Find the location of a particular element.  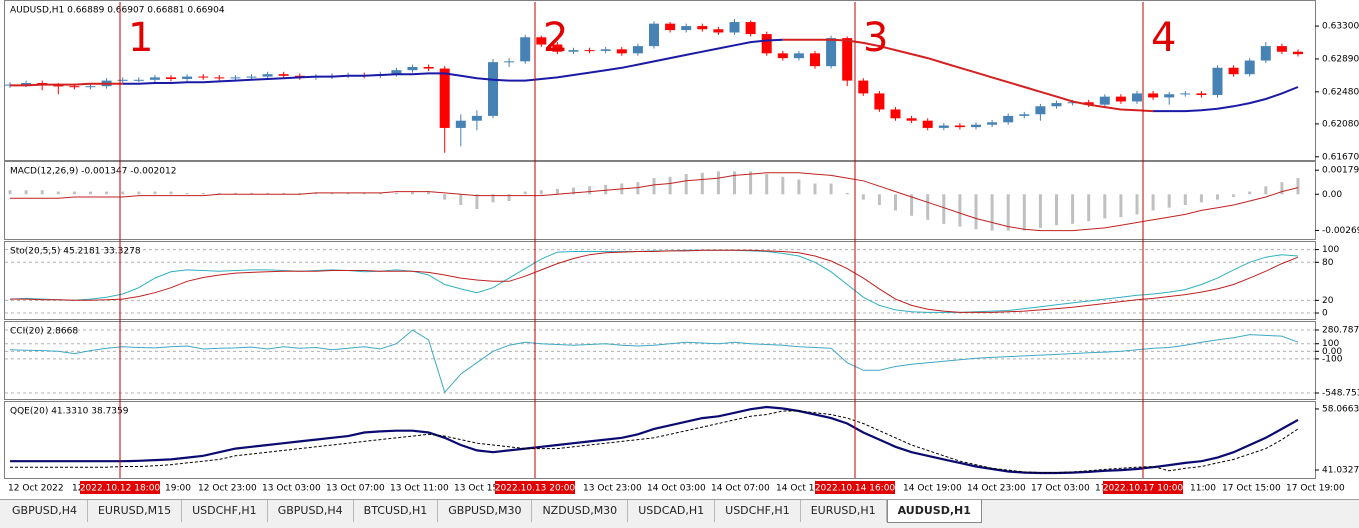

marker-number: 2 is located at coordinates (555, 38).